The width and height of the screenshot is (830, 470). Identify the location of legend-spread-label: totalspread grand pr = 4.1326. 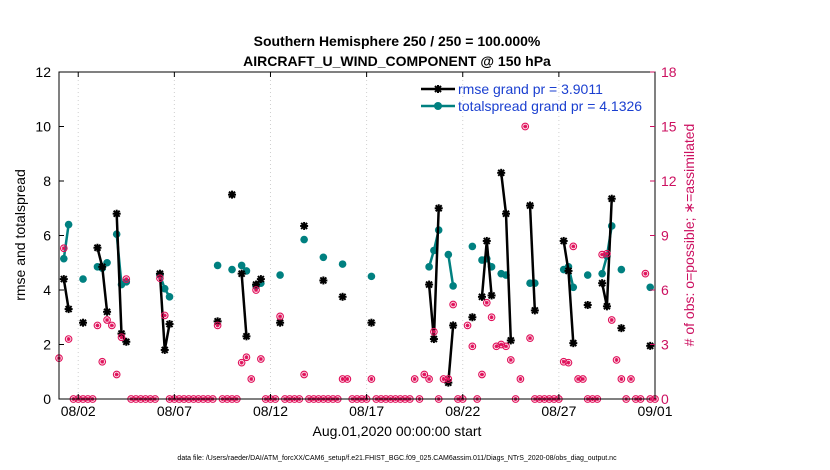
(550, 106).